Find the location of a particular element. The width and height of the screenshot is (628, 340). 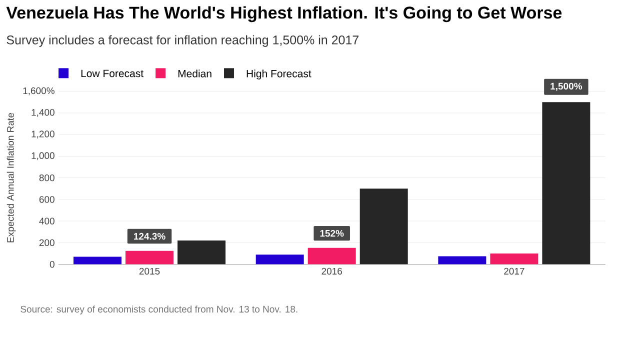

data-label: 124.3% is located at coordinates (150, 236).